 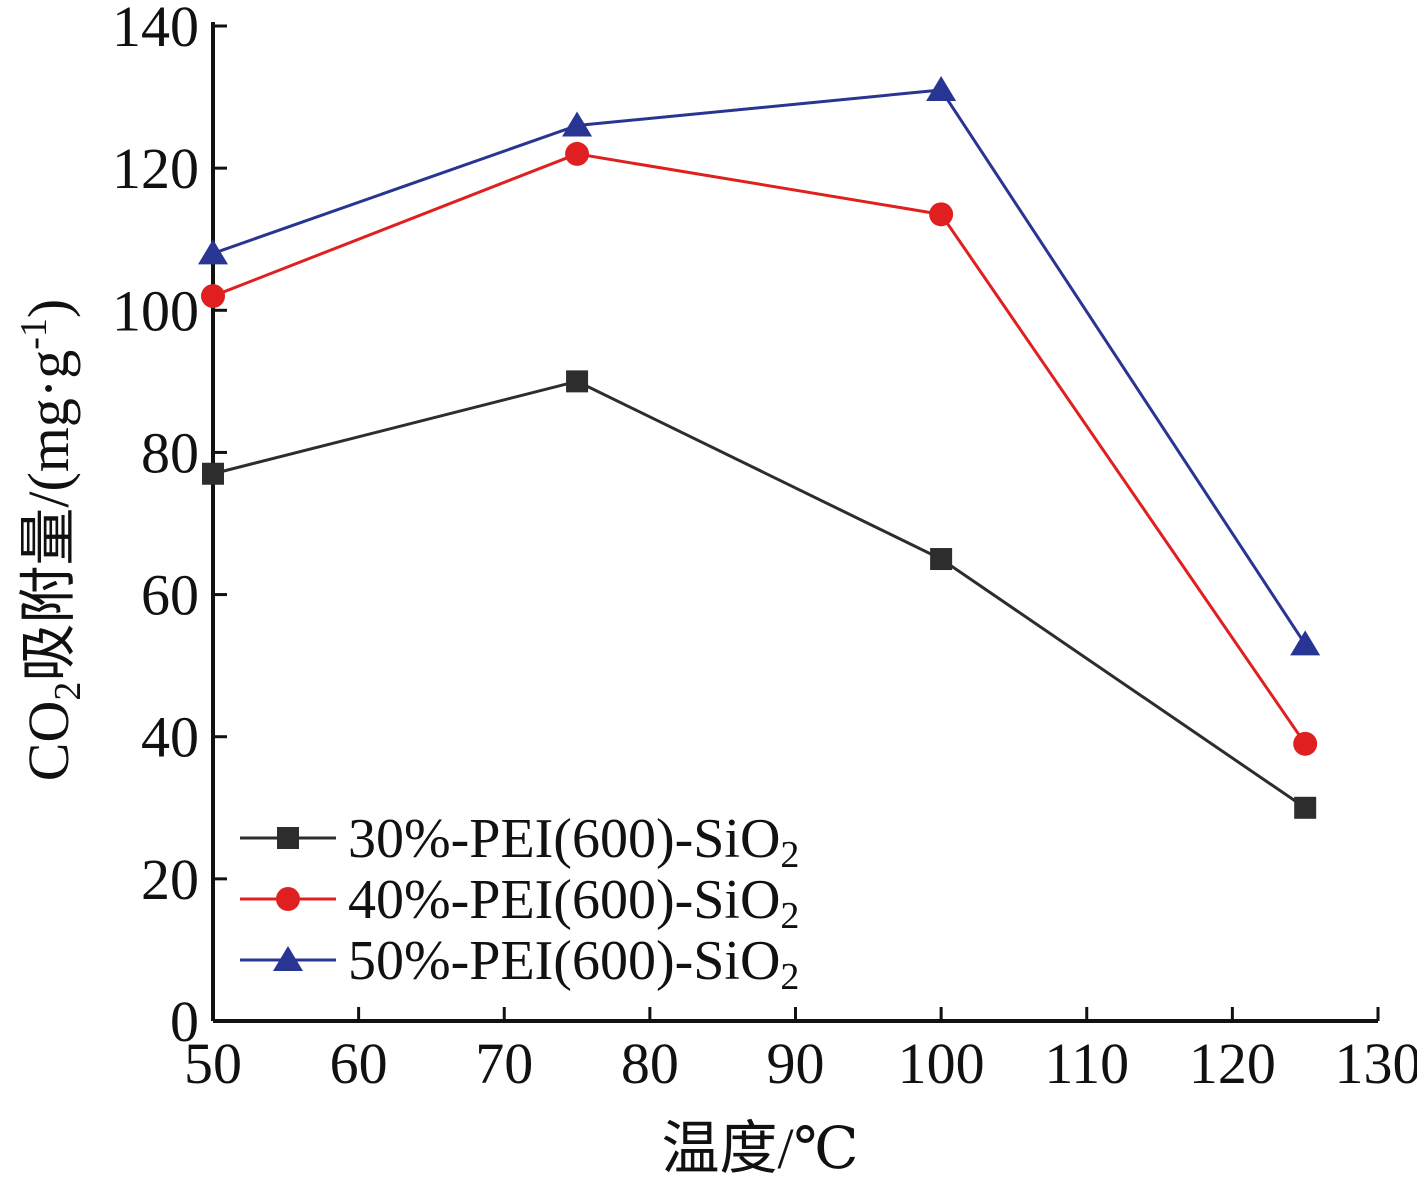 I want to click on x-tick-label: 70, so click(x=504, y=1063).